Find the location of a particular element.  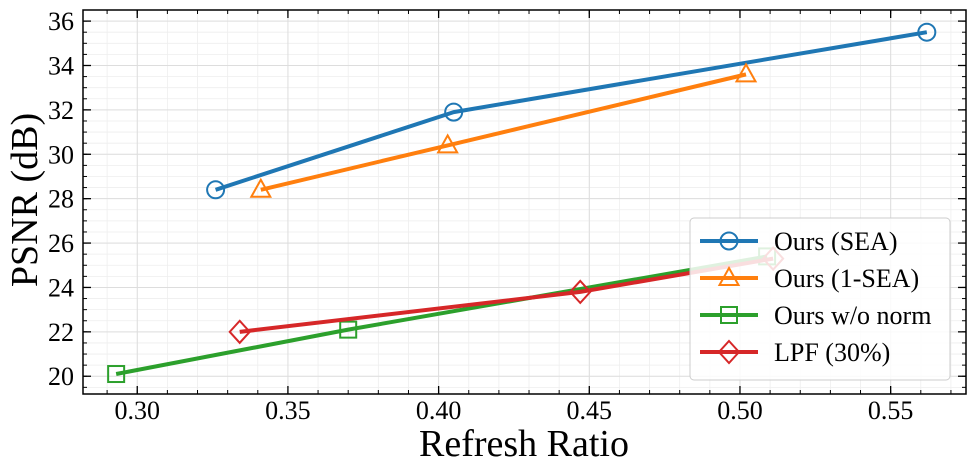

legend-label: Ours (1-SEA) is located at coordinates (846, 278).